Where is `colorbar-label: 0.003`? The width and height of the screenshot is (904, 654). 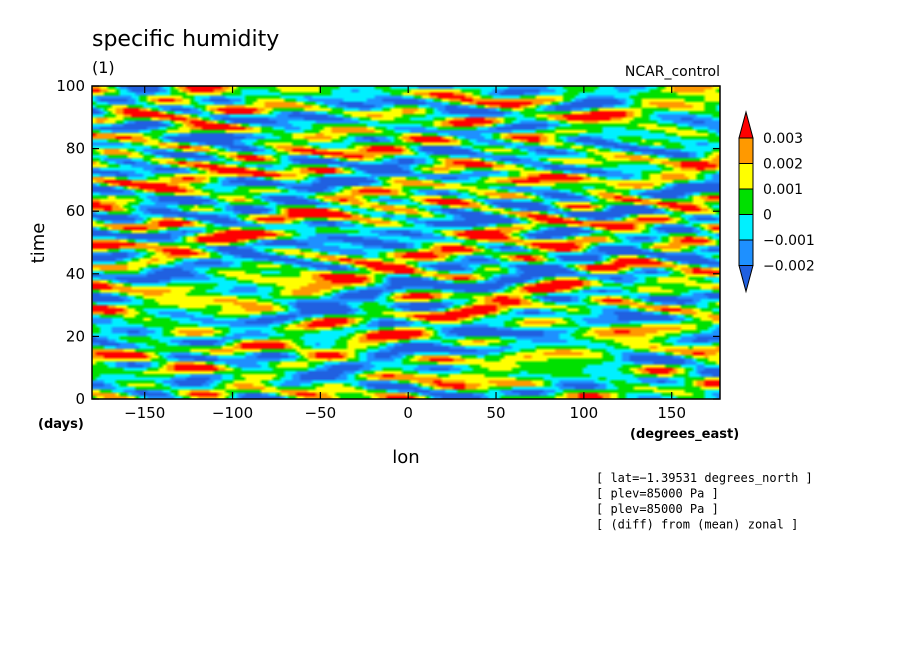 colorbar-label: 0.003 is located at coordinates (783, 139).